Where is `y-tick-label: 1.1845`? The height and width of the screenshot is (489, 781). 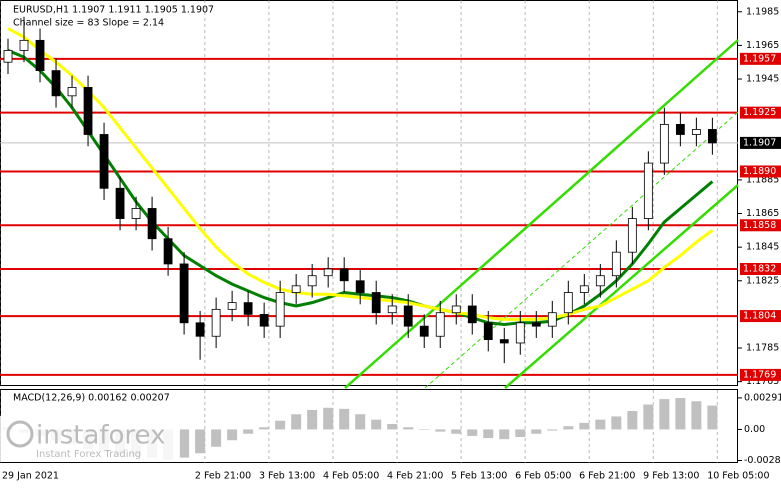
y-tick-label: 1.1845 is located at coordinates (762, 247).